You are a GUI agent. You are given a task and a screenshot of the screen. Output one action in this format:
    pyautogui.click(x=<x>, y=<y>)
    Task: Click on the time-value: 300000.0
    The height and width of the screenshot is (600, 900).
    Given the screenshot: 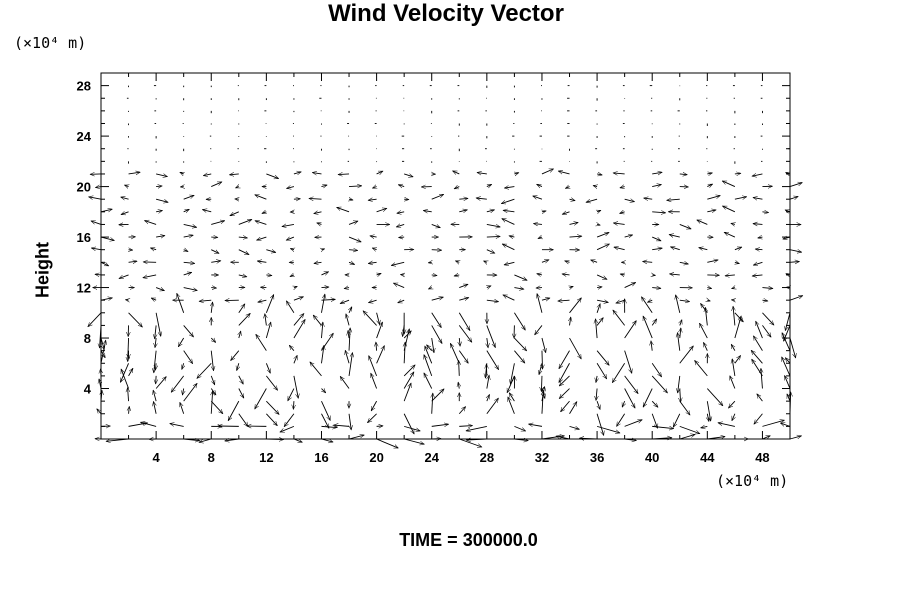 What is the action you would take?
    pyautogui.click(x=500, y=540)
    